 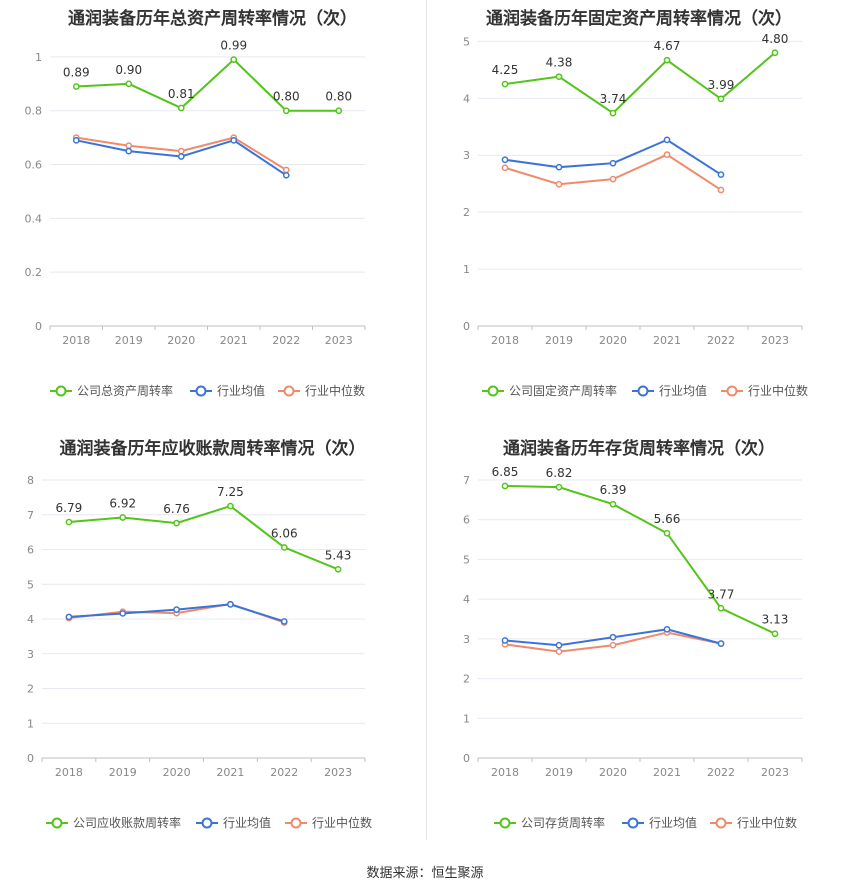 I want to click on chart-title: 通润装备历年总资产周转率情况（次）, so click(x=212, y=19).